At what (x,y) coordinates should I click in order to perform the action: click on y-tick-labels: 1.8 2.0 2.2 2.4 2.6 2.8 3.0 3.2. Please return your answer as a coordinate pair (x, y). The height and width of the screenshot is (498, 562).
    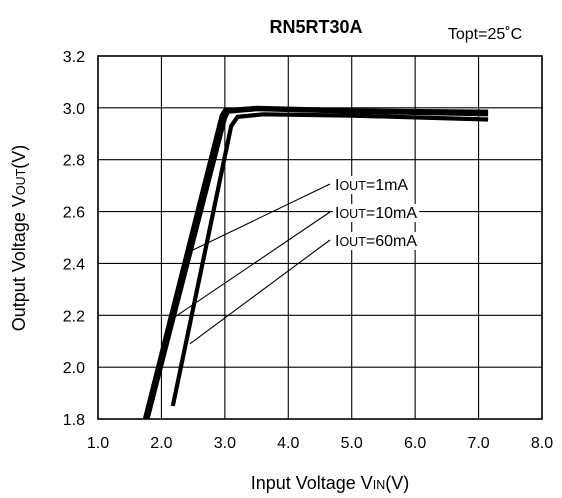
    Looking at the image, I should click on (74, 239).